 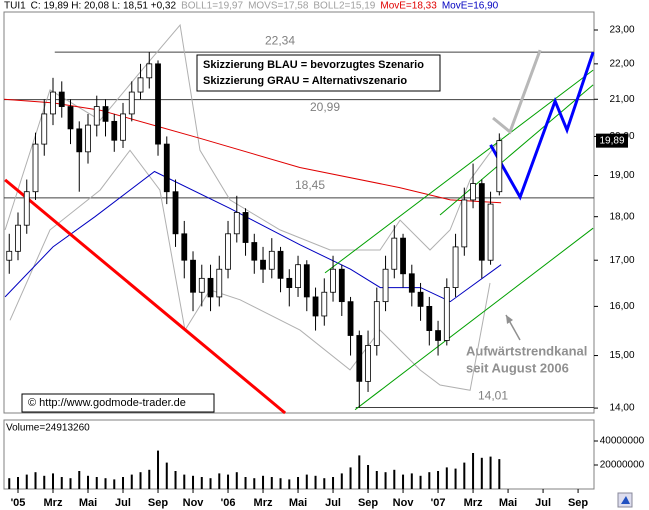 I want to click on header-text: MOVS=17,58, so click(x=278, y=6).